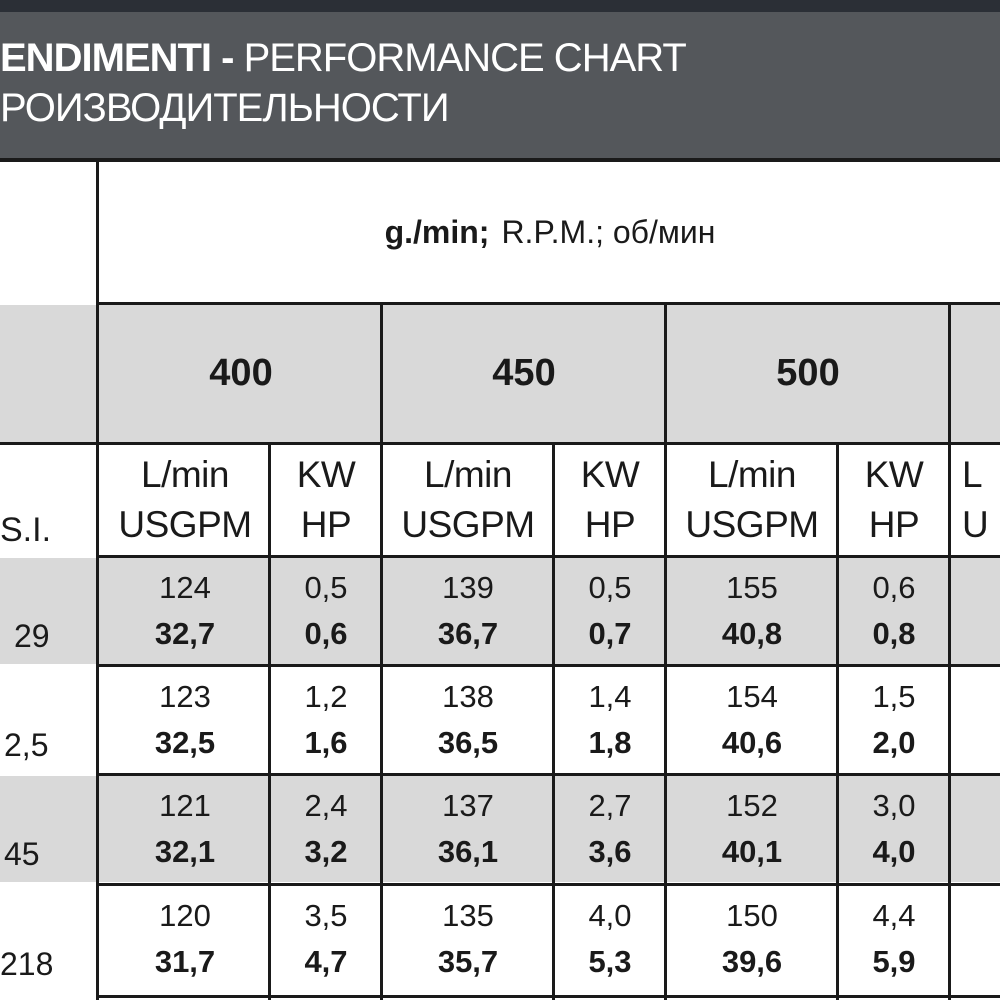 This screenshot has height=1000, width=1000. Describe the element at coordinates (981, 500) in the screenshot. I see `unit-flow-cut: L U` at that location.